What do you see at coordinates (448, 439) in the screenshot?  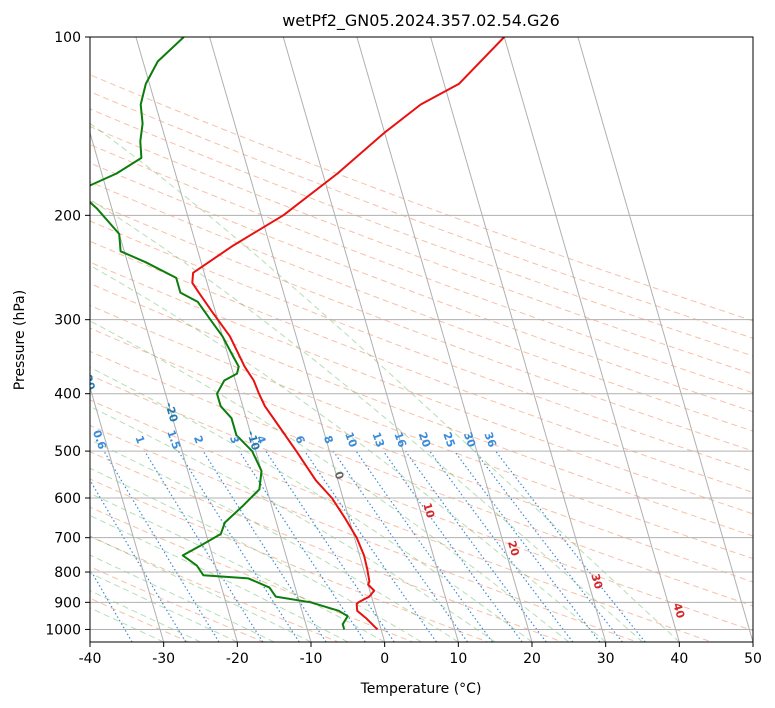 I see `mixing-ratio-label: 25` at bounding box center [448, 439].